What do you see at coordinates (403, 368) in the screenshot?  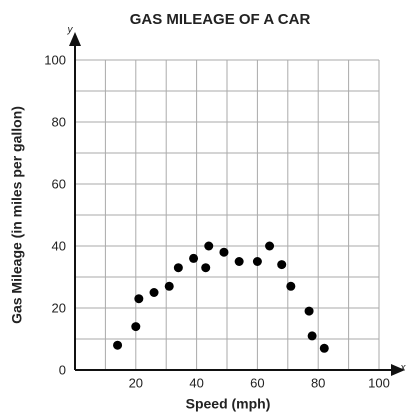 I see `x-axis-letter: x` at bounding box center [403, 368].